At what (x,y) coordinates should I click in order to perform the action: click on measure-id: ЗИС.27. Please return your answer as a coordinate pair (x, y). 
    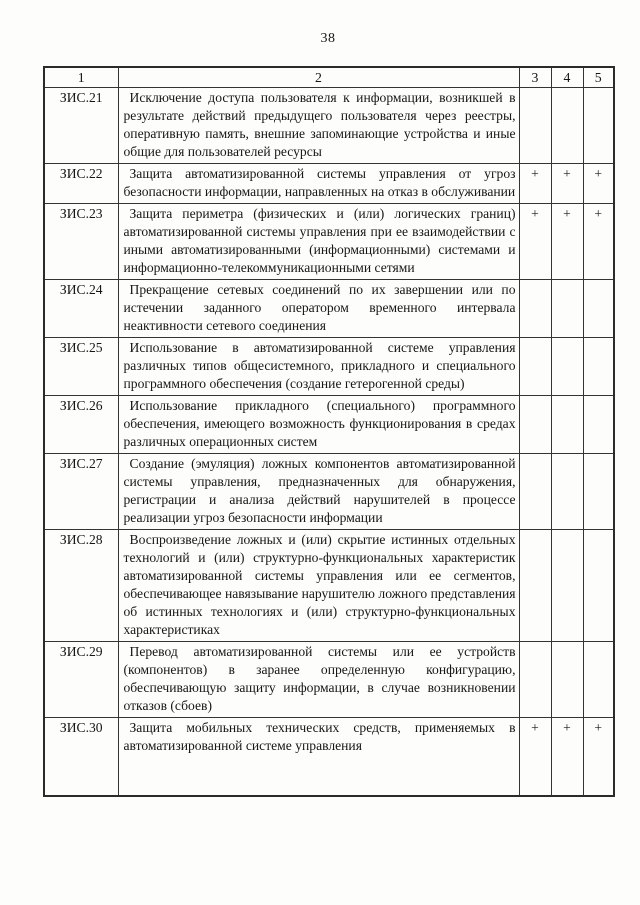
    Looking at the image, I should click on (81, 491).